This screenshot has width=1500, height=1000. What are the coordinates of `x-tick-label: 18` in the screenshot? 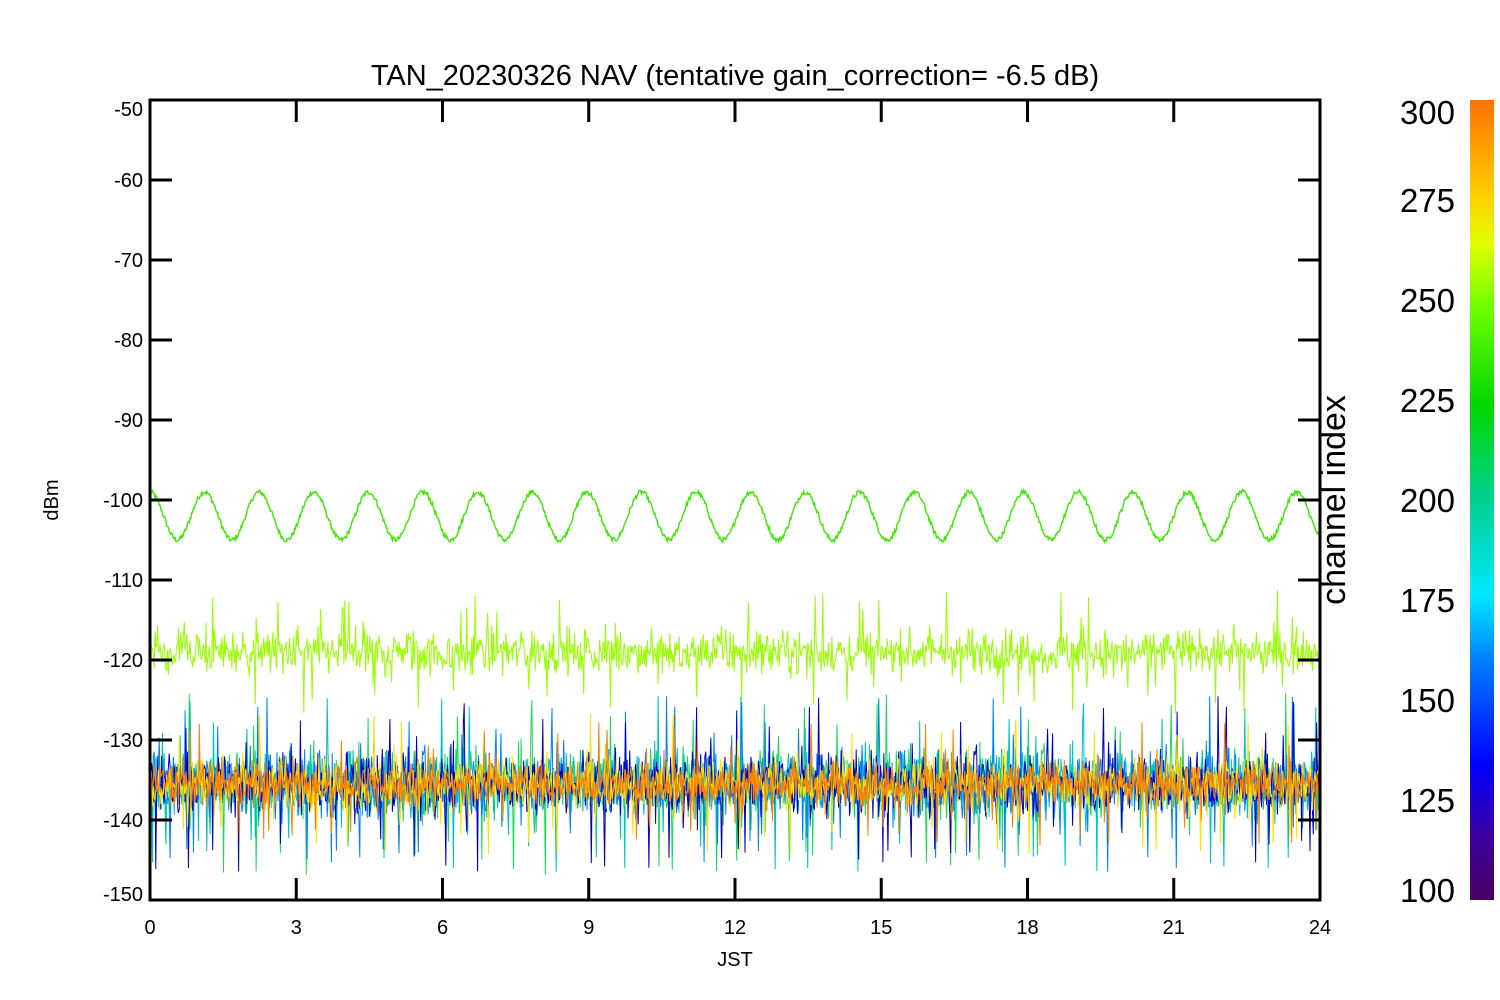 It's located at (1027, 928).